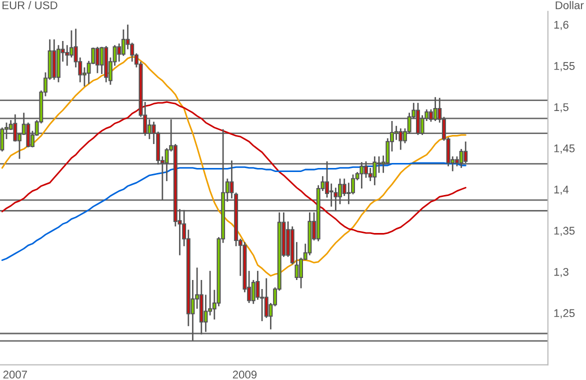  Describe the element at coordinates (561, 107) in the screenshot. I see `y-tick-label: 1,5` at that location.